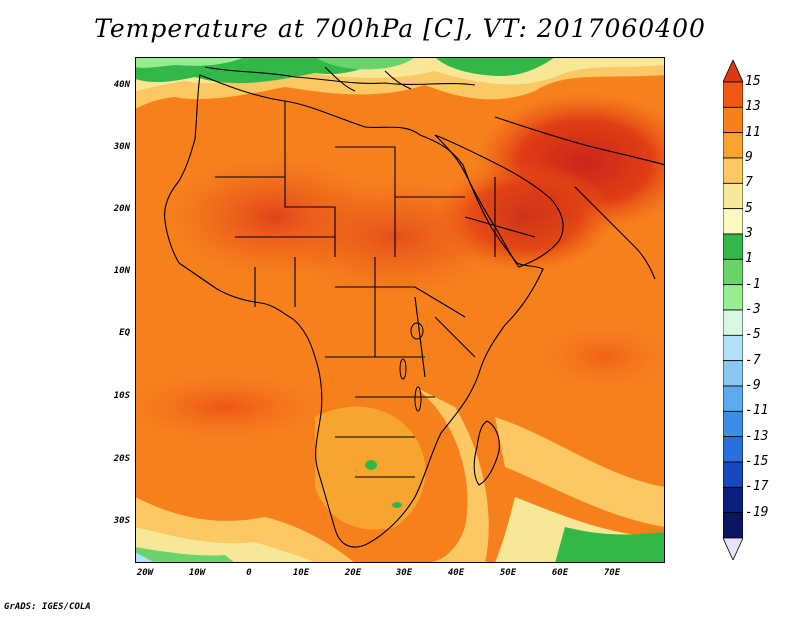 This screenshot has height=618, width=800. What do you see at coordinates (733, 71) in the screenshot?
I see `colorbar-max-triangle` at bounding box center [733, 71].